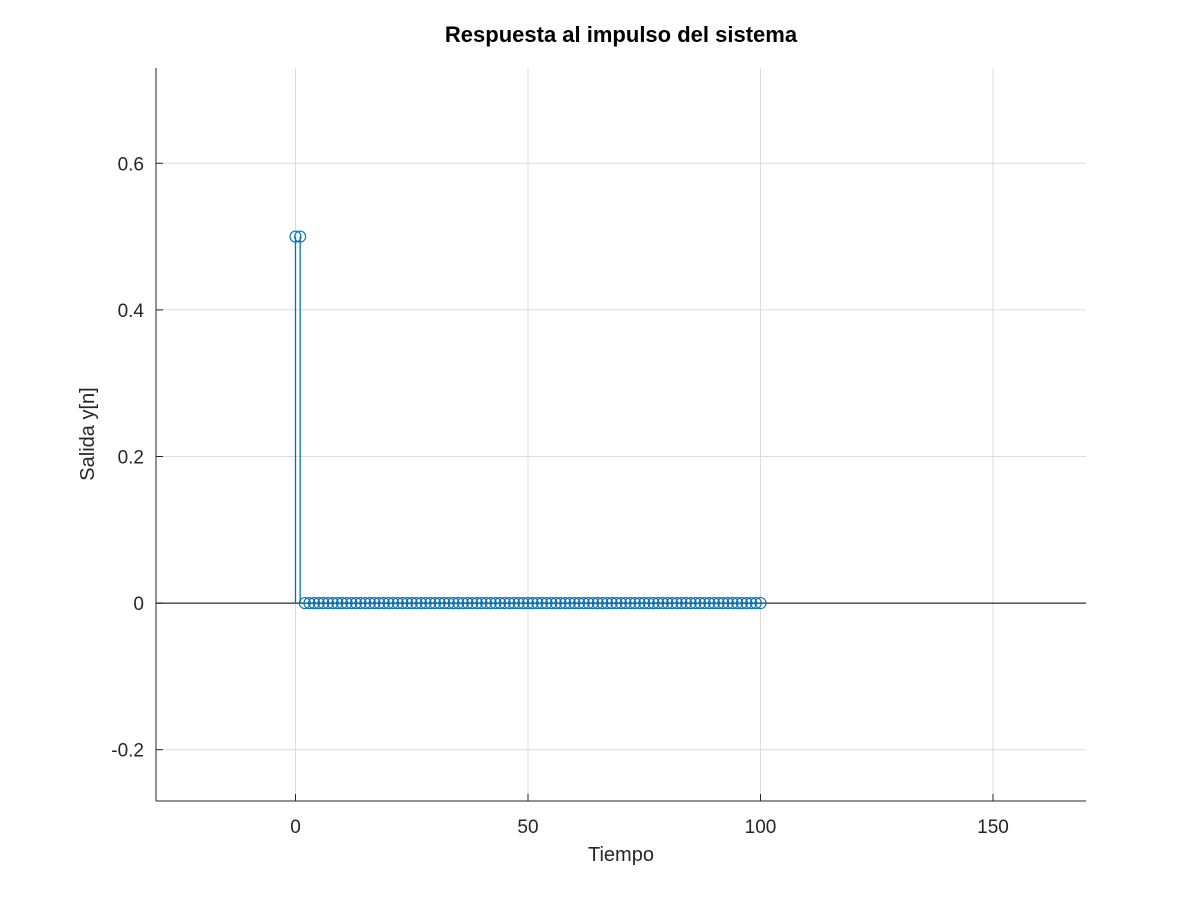  Describe the element at coordinates (621, 34) in the screenshot. I see `chart-title: Respuesta al impulso del sistema` at that location.